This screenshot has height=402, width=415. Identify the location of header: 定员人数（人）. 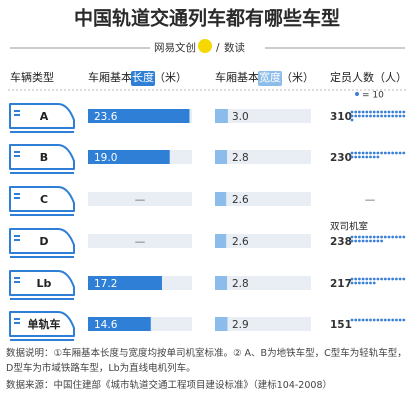
(368, 77).